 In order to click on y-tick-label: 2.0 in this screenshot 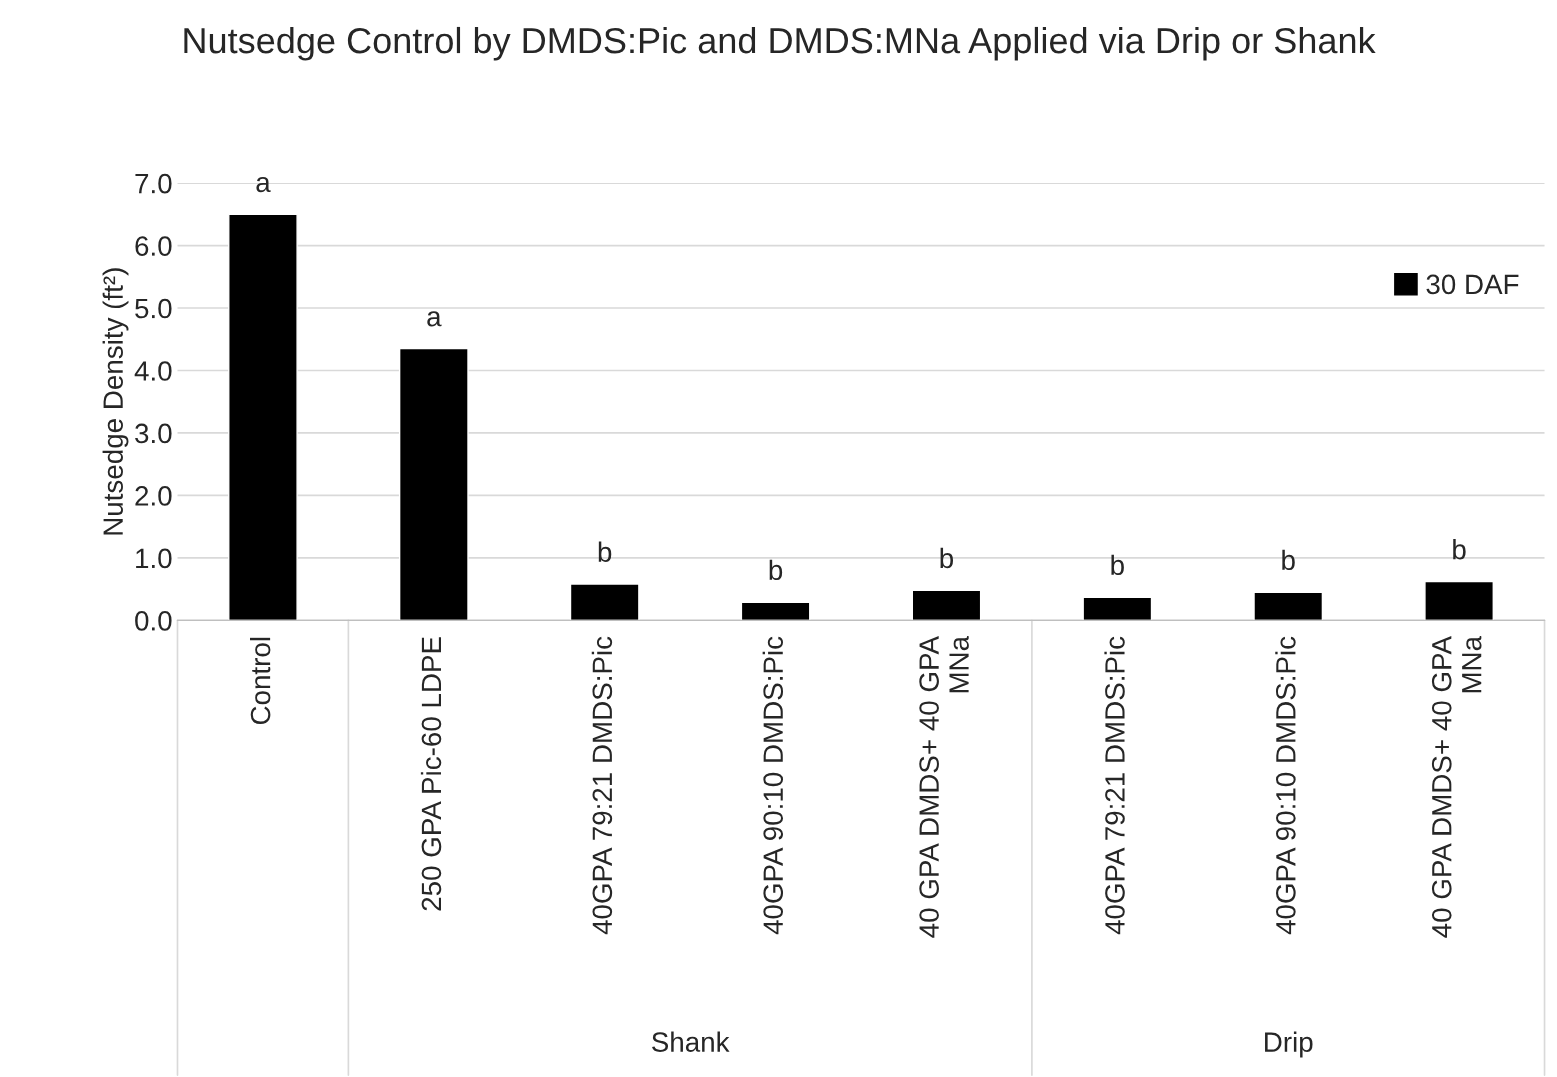, I will do `click(153, 496)`.